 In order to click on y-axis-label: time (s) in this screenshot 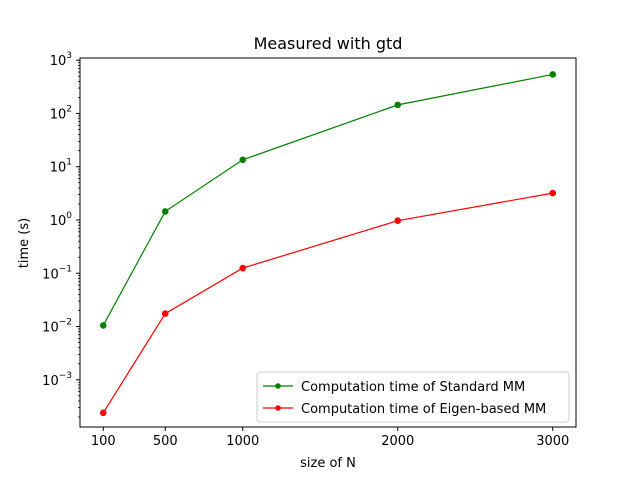, I will do `click(24, 243)`.